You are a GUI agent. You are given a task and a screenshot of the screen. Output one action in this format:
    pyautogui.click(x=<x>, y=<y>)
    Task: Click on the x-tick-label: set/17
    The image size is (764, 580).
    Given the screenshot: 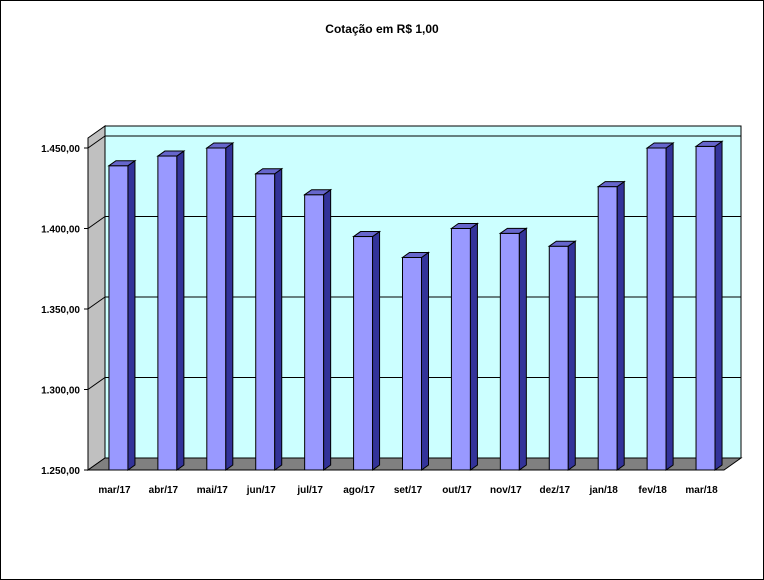 What is the action you would take?
    pyautogui.click(x=408, y=490)
    